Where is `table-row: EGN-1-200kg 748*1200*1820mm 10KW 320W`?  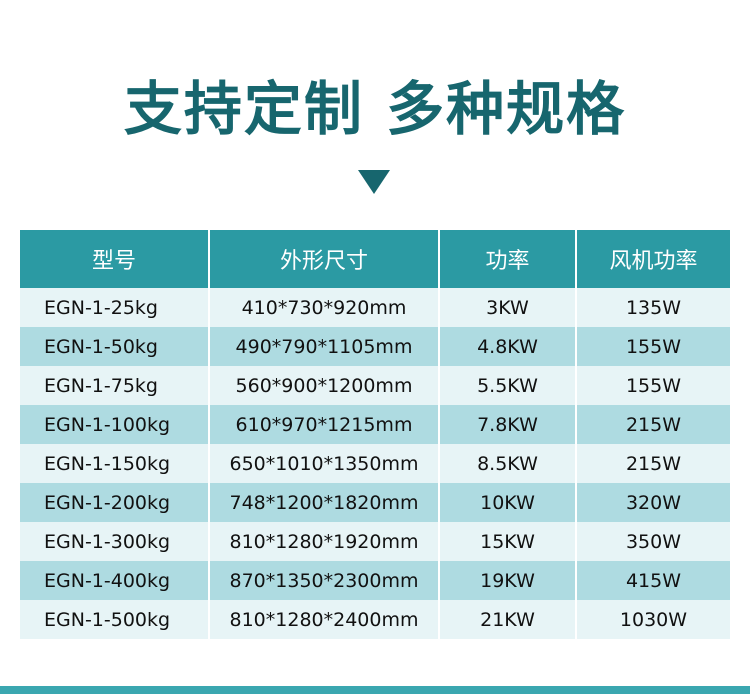 table-row: EGN-1-200kg 748*1200*1820mm 10KW 320W is located at coordinates (375, 502).